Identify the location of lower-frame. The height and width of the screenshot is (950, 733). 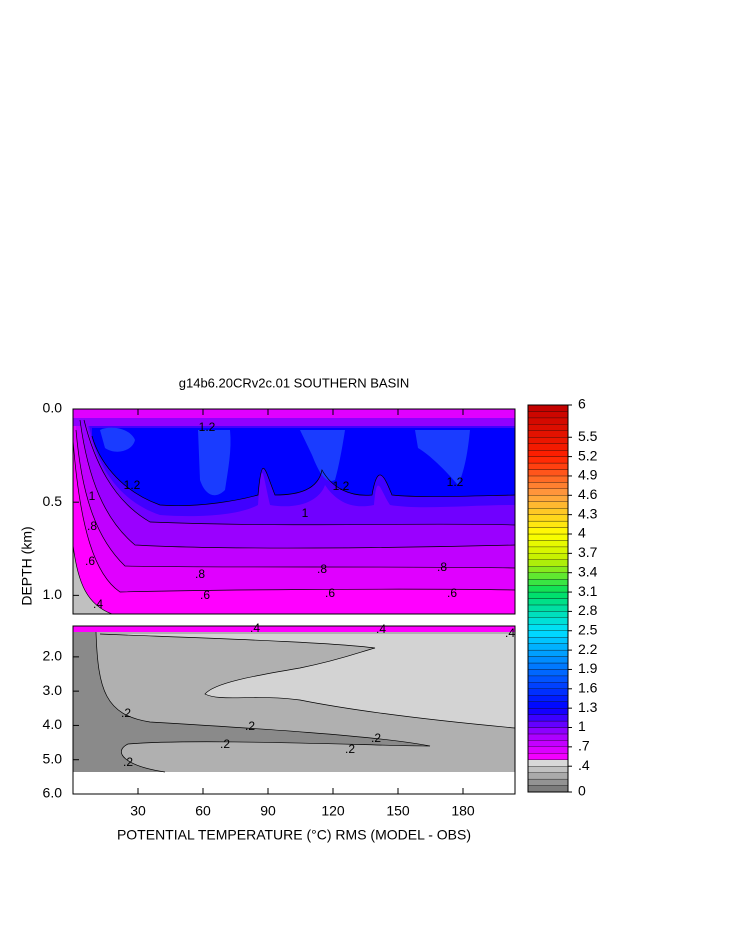
(294, 710).